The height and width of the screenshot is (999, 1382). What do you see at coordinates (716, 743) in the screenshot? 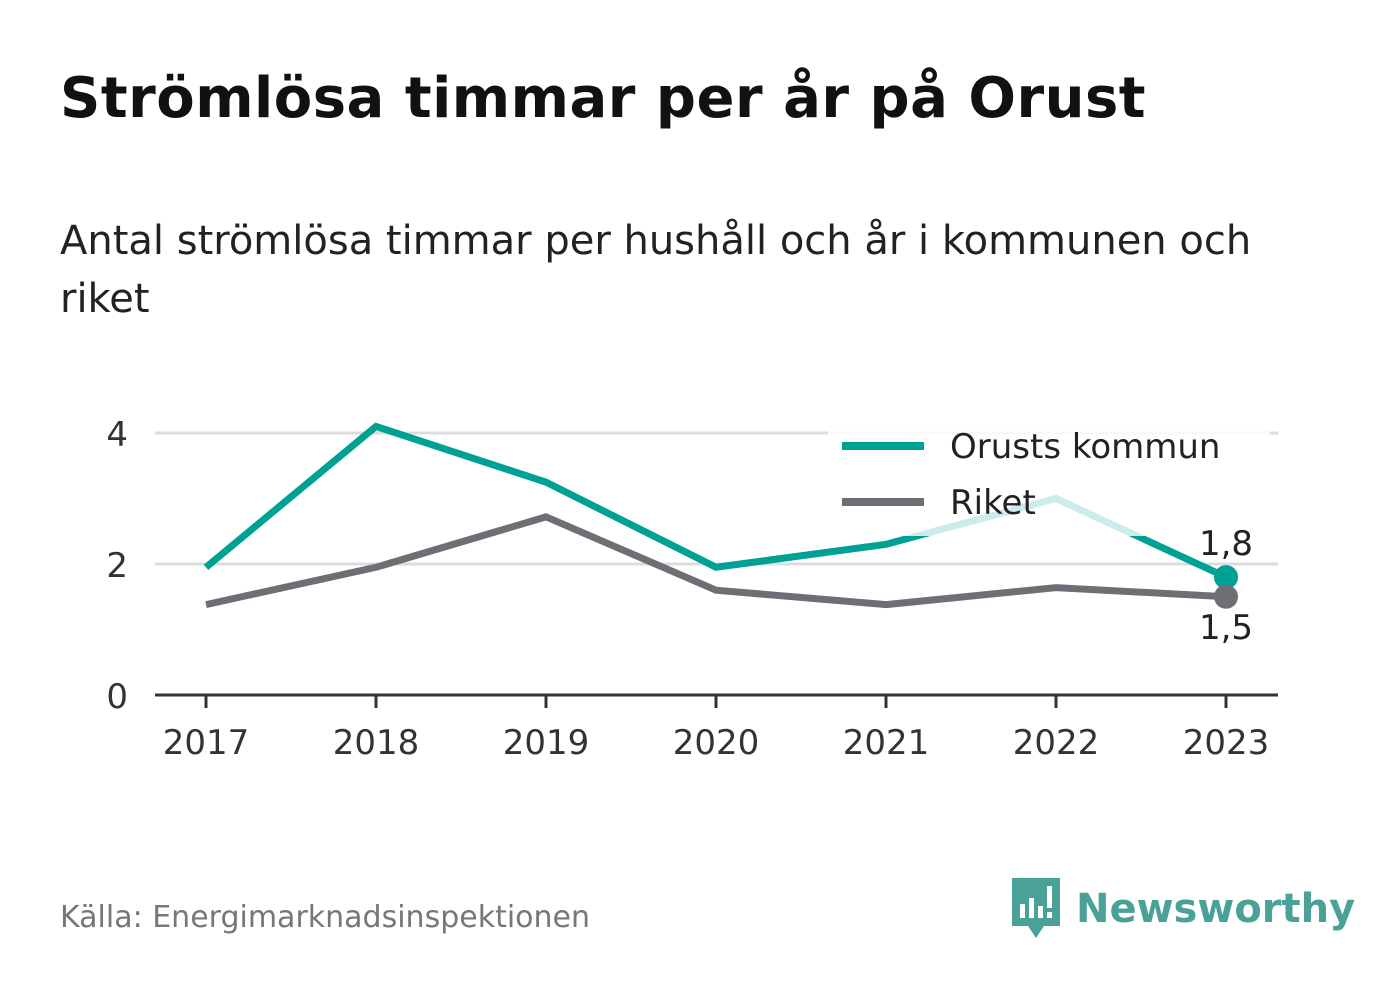
I see `x-tick-label: 2020` at bounding box center [716, 743].